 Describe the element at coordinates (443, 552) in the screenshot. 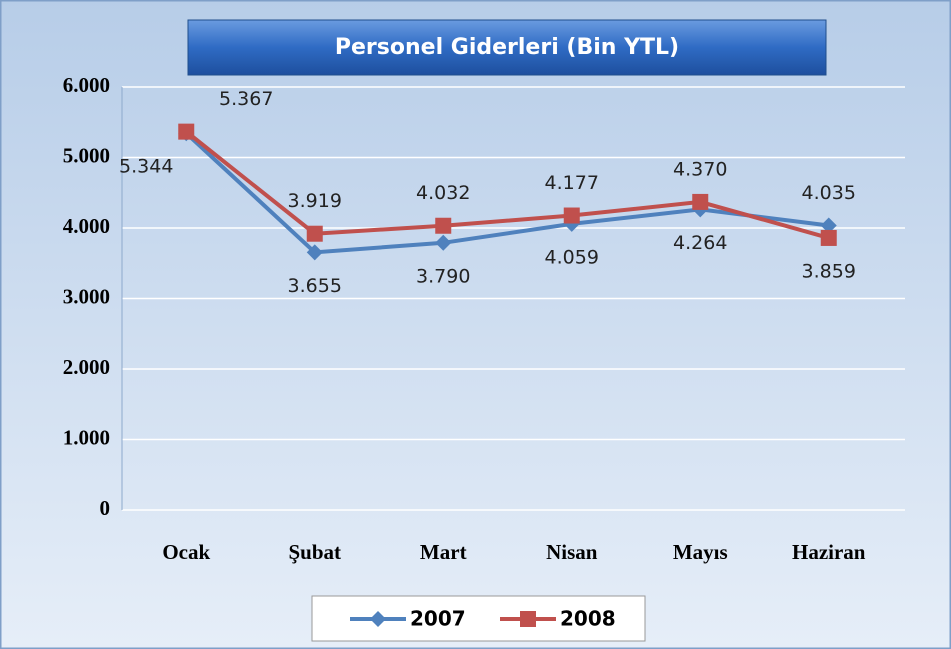

I see `x-tick-label: Mart` at that location.